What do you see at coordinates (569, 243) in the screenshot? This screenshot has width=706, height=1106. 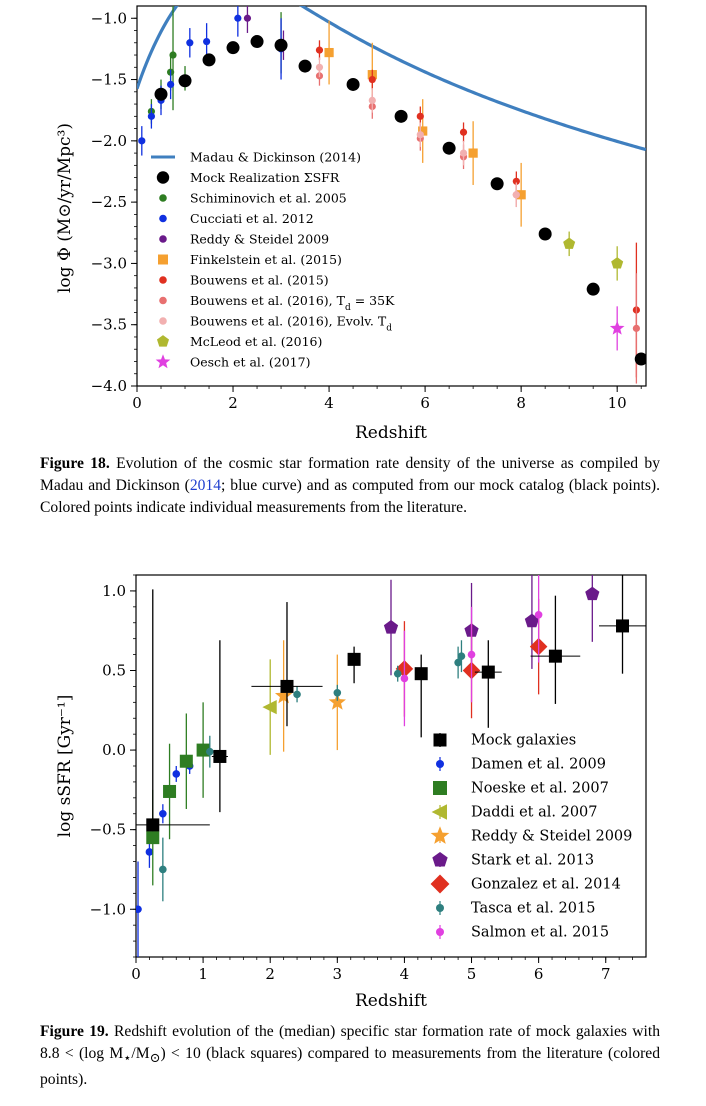 I see `mcleod-et-al-2016-point` at bounding box center [569, 243].